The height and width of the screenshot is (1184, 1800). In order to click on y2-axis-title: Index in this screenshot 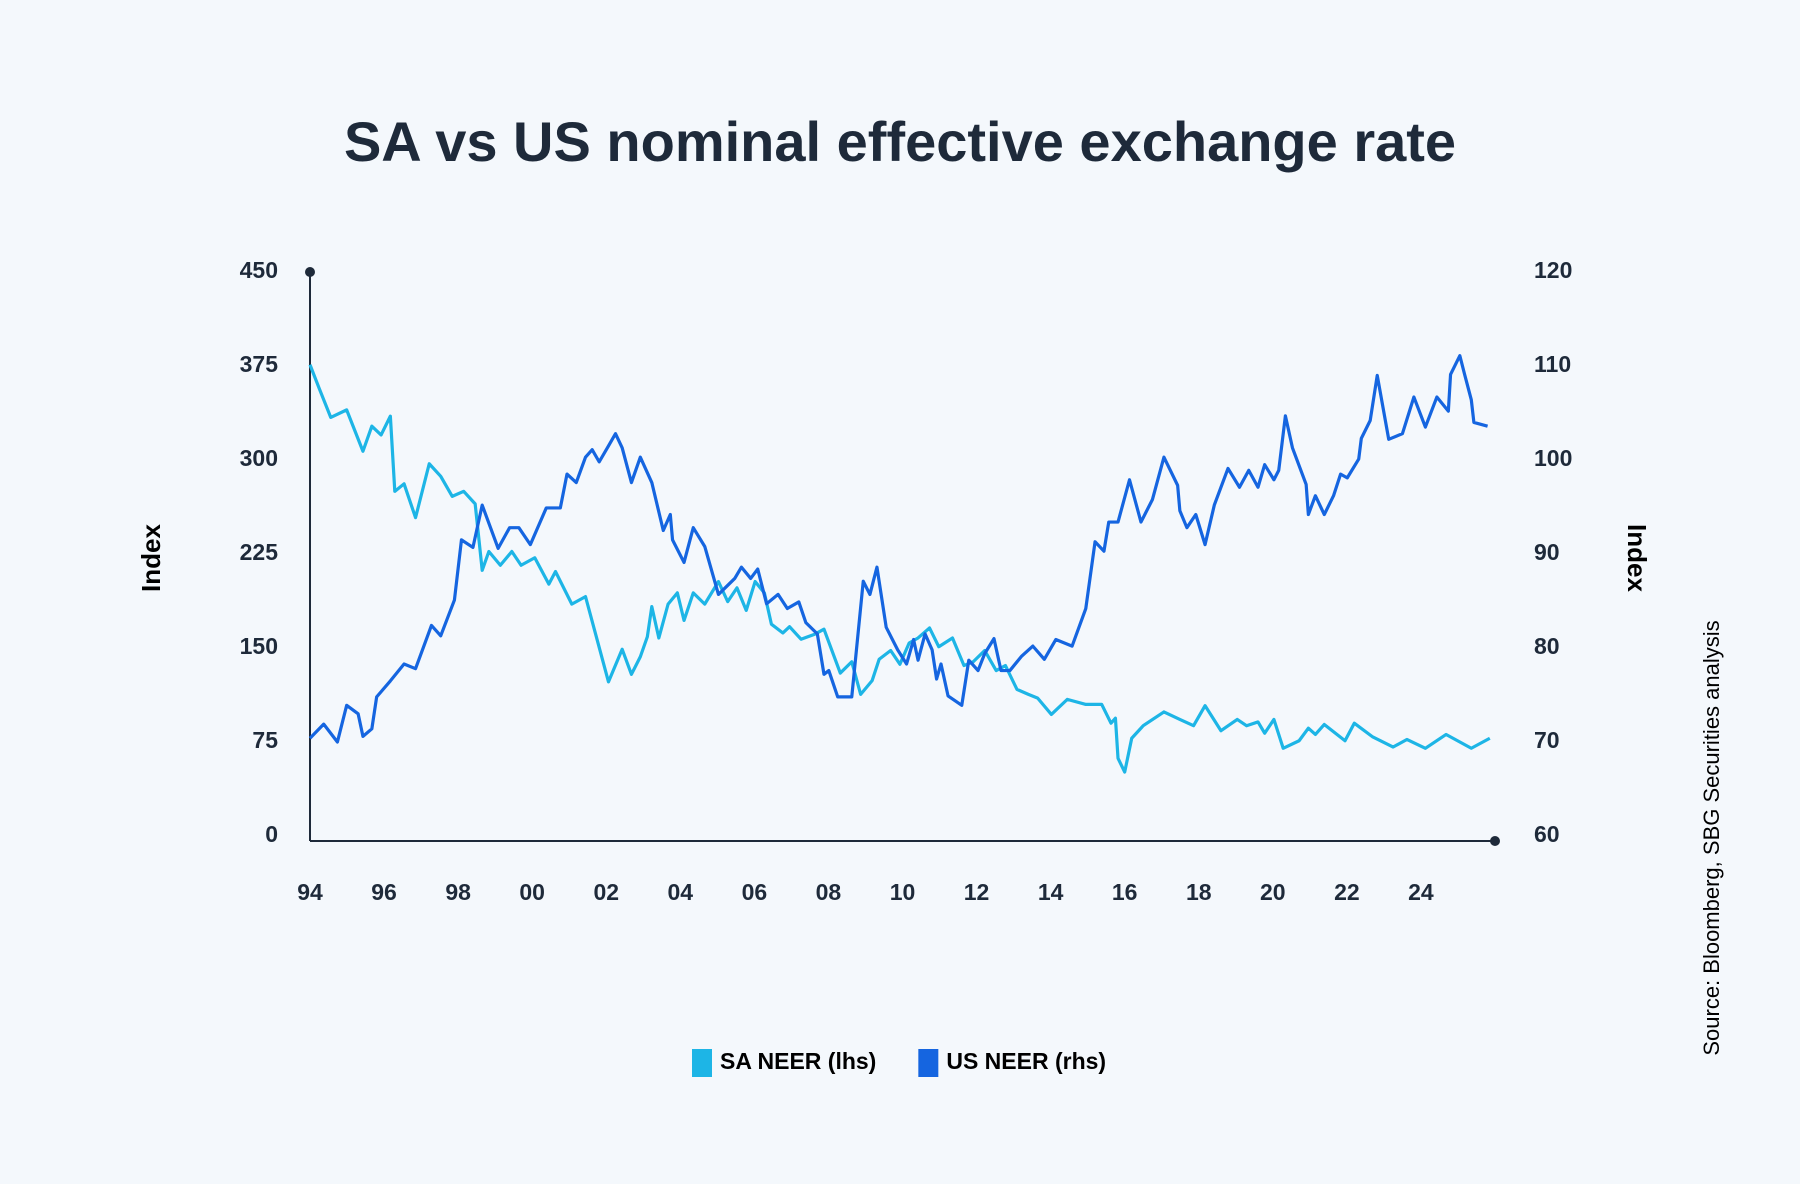, I will do `click(1637, 558)`.